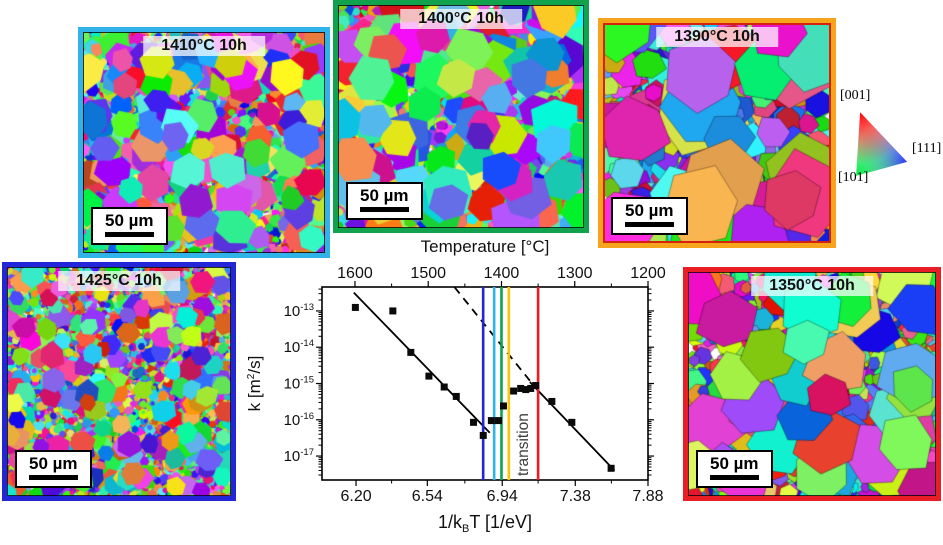 The height and width of the screenshot is (545, 943). I want to click on ipf-label-111: [111], so click(927, 148).